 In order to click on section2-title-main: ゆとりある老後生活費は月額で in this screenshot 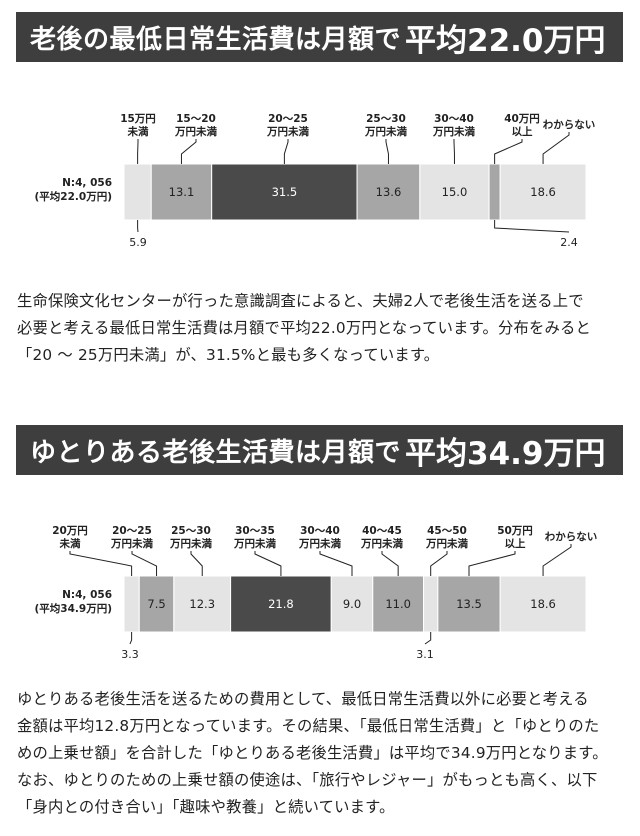, I will do `click(216, 452)`.